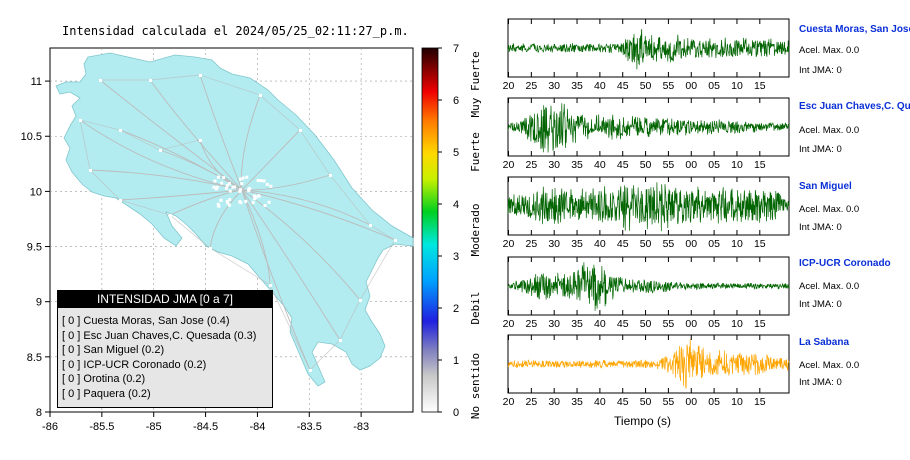 This screenshot has width=910, height=460. Describe the element at coordinates (475, 235) in the screenshot. I see `colorbar-labels: No sentido Debil Moderado Fuerte Muy Fuerte` at that location.